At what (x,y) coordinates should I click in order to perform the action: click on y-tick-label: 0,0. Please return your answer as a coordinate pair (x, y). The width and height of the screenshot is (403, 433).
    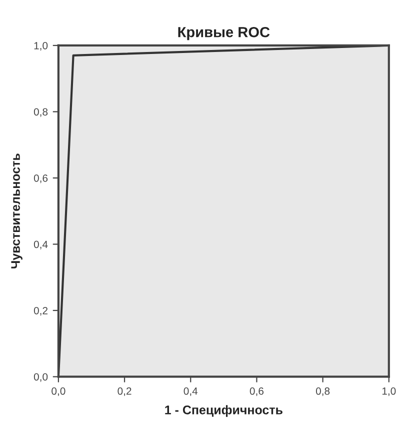
    Looking at the image, I should click on (41, 377).